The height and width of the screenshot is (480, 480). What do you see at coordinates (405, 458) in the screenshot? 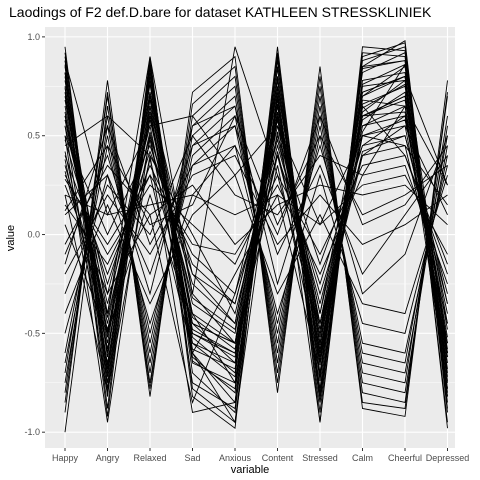
I see `x-tick-label-cheerful: Cheerful` at bounding box center [405, 458].